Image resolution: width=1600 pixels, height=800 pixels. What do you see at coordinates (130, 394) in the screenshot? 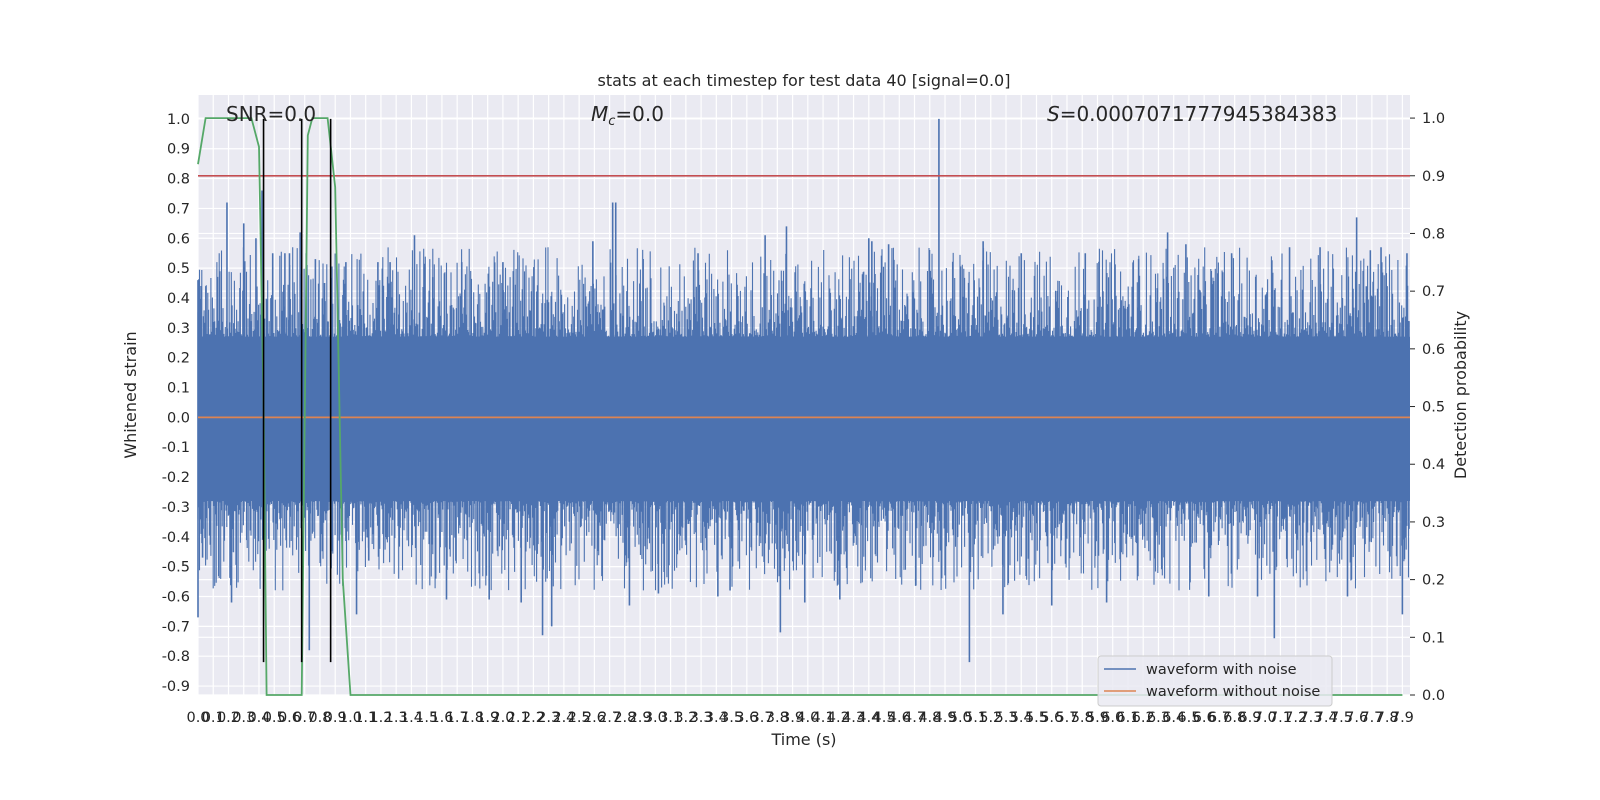
I see `y-axis-label: Whitened strain` at bounding box center [130, 394].